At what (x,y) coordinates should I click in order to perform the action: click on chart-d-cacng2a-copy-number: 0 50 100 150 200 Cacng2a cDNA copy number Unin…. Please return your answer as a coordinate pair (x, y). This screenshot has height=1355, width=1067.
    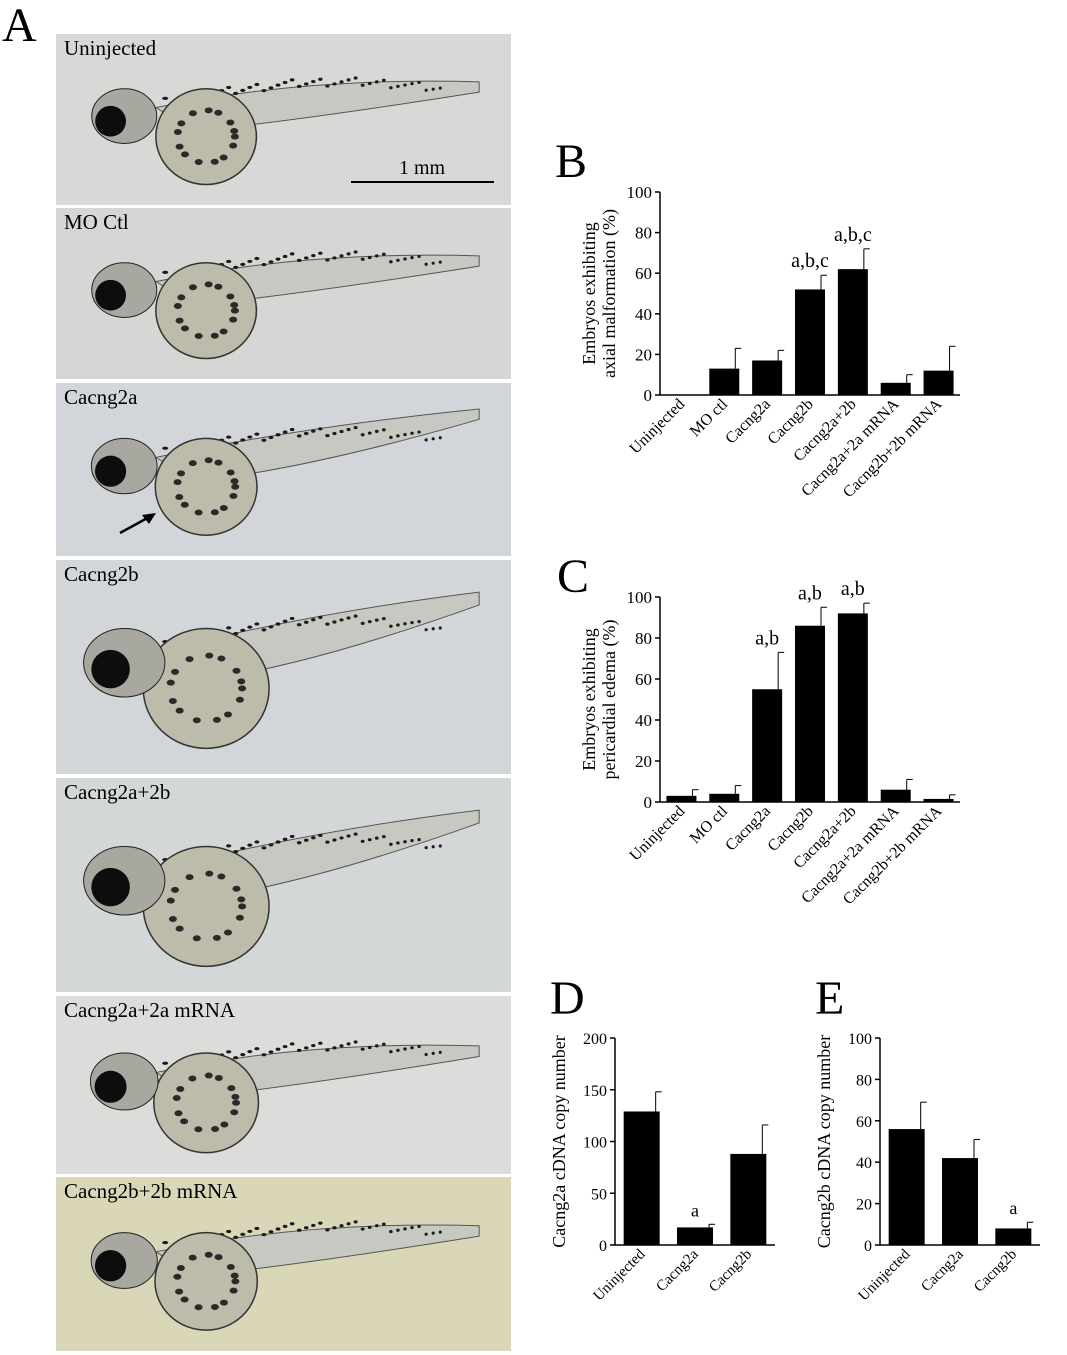
    Looking at the image, I should click on (667, 1190).